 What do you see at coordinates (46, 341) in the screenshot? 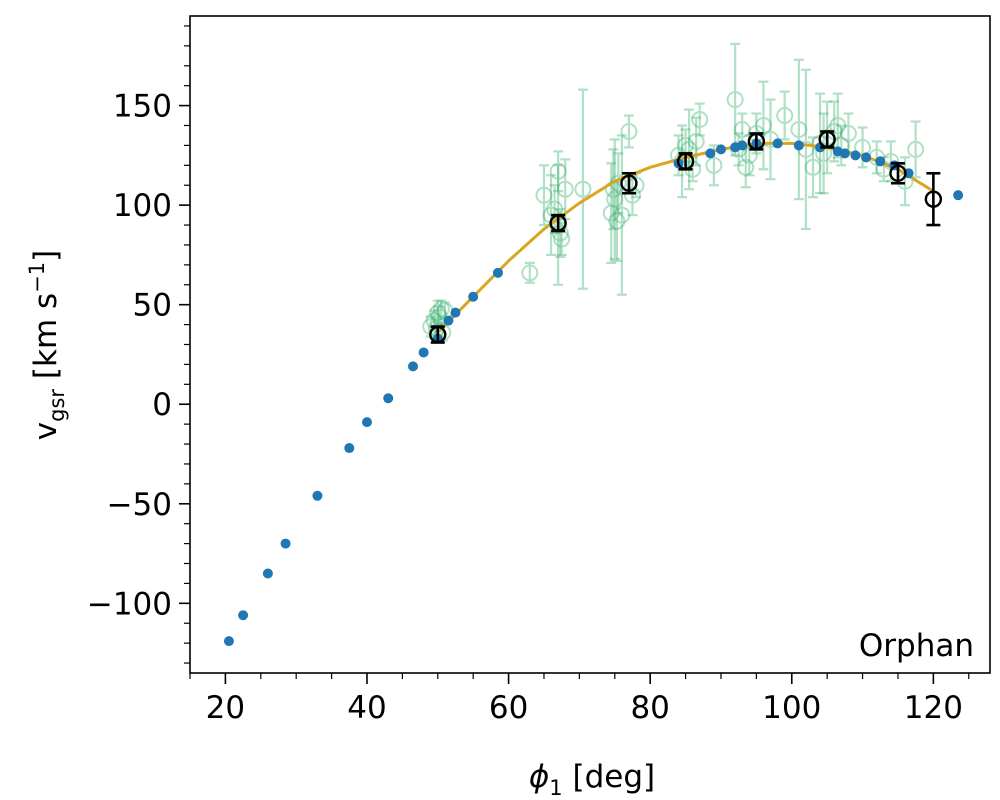
I see `y-axis-unit-pre: [km s` at bounding box center [46, 341].